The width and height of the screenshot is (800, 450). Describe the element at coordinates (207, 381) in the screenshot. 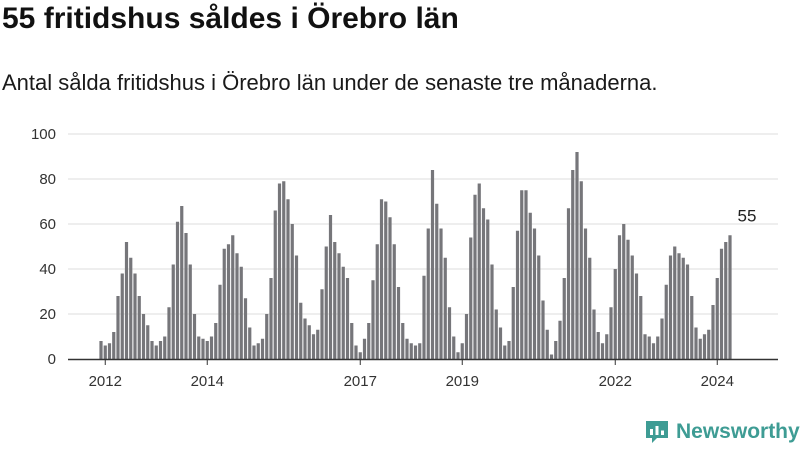

I see `x-tick-label-2014: 2014` at that location.